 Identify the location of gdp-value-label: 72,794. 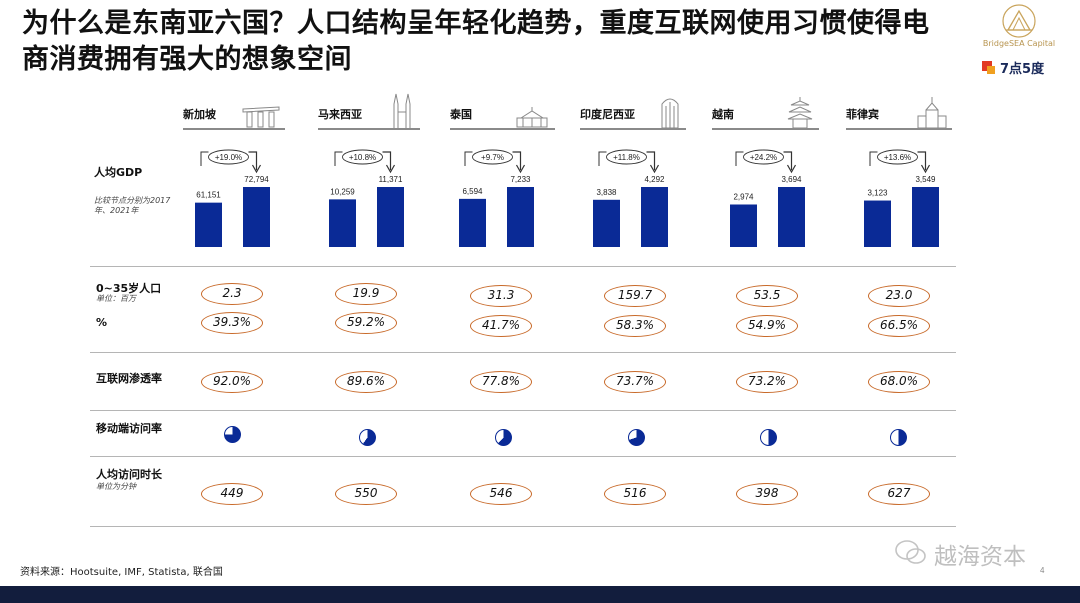
(256, 179).